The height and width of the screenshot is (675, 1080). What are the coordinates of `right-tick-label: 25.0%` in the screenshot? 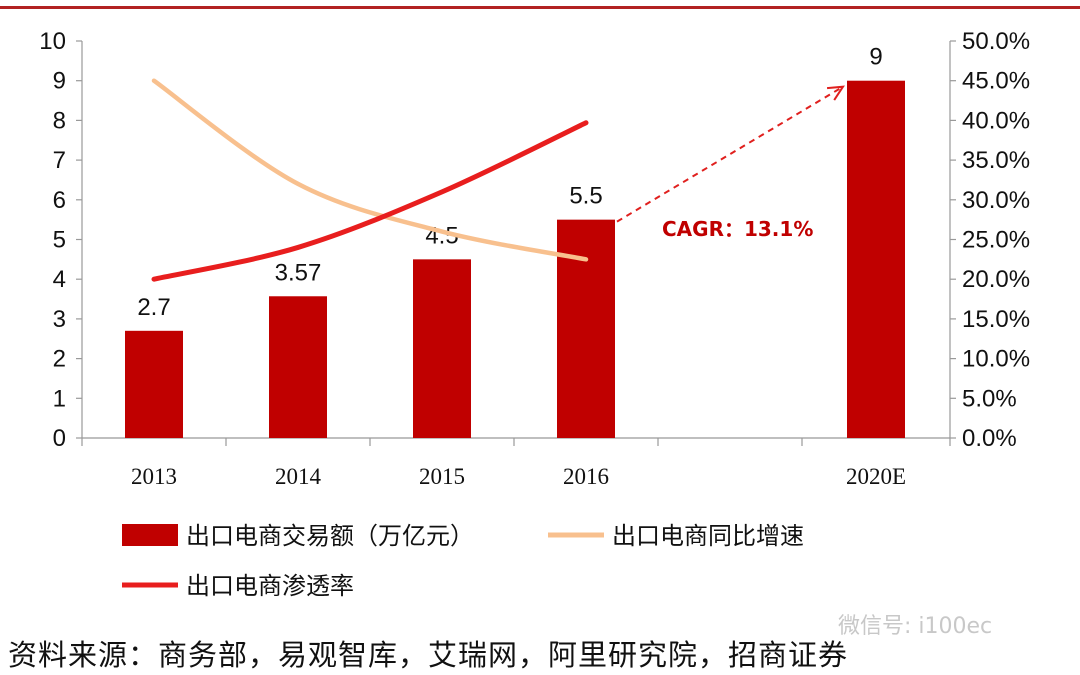 It's located at (996, 240).